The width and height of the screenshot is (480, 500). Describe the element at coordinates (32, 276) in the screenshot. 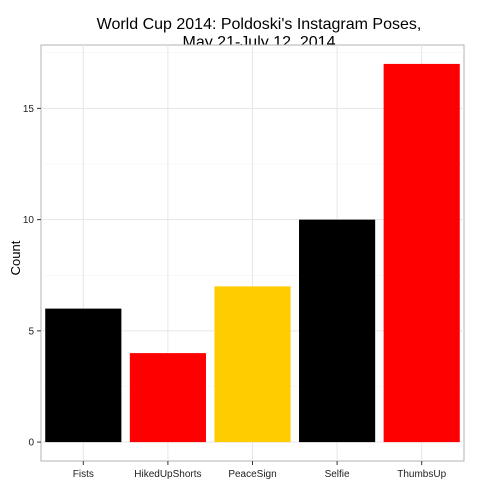

I see `y-axis-ticks: 0 5 10 15` at that location.